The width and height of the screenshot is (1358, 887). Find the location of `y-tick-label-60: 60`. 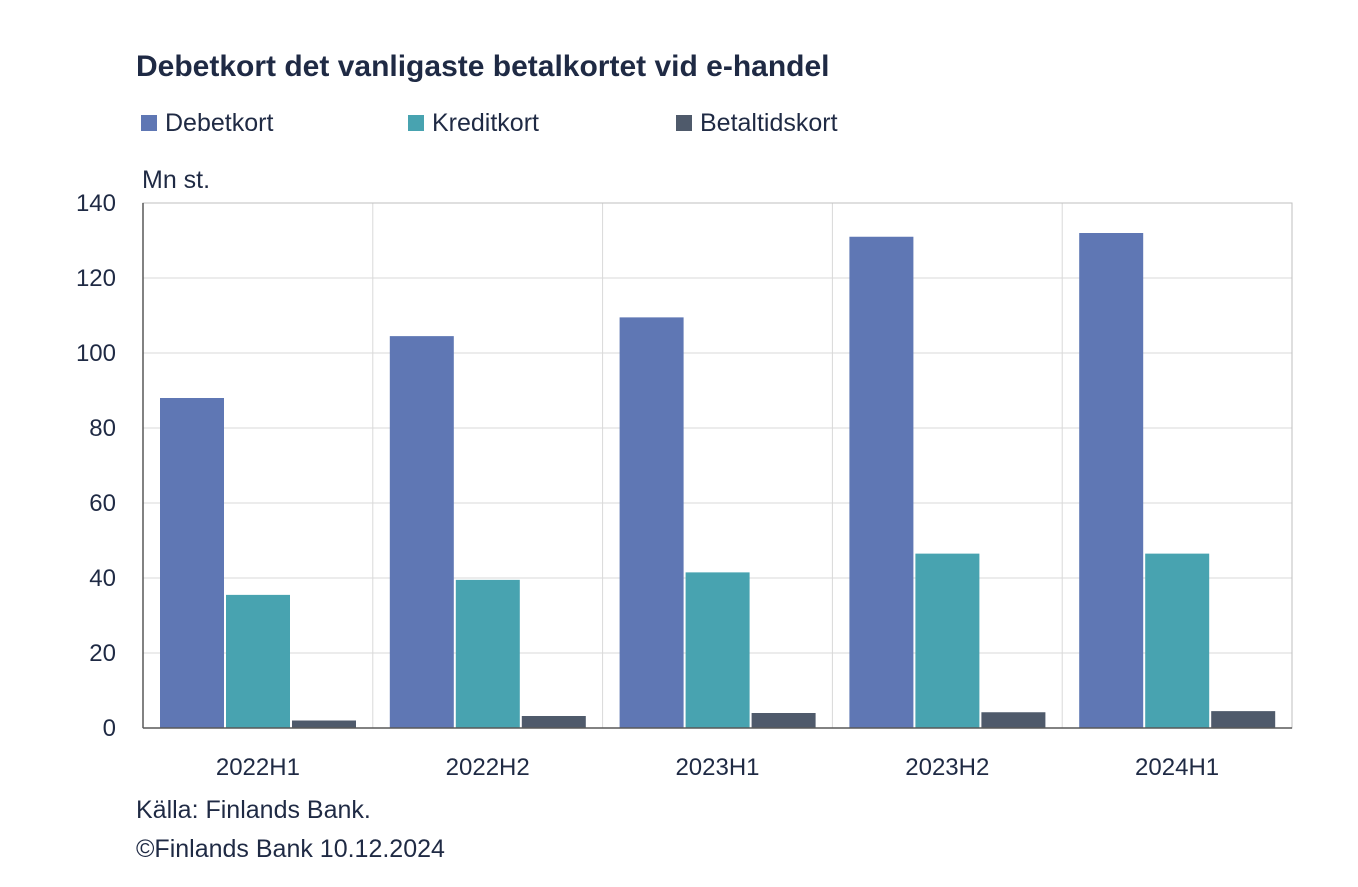

y-tick-label-60: 60 is located at coordinates (102, 503).